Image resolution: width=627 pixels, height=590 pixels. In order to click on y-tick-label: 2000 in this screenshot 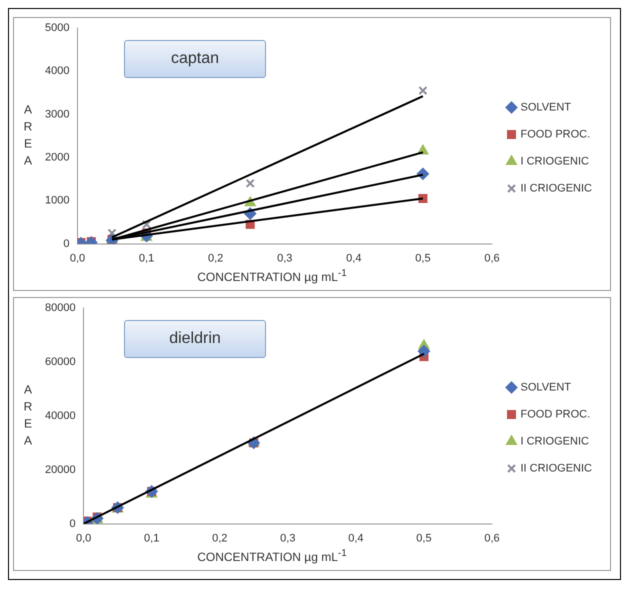, I will do `click(57, 158)`.